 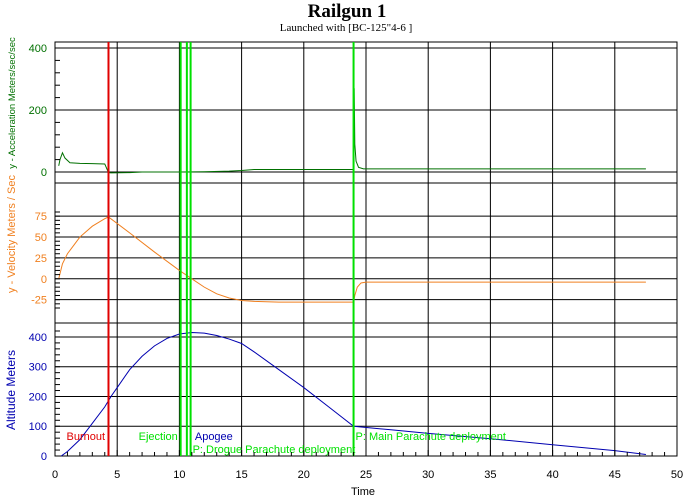 I want to click on acceleration-series-line, so click(x=352, y=131).